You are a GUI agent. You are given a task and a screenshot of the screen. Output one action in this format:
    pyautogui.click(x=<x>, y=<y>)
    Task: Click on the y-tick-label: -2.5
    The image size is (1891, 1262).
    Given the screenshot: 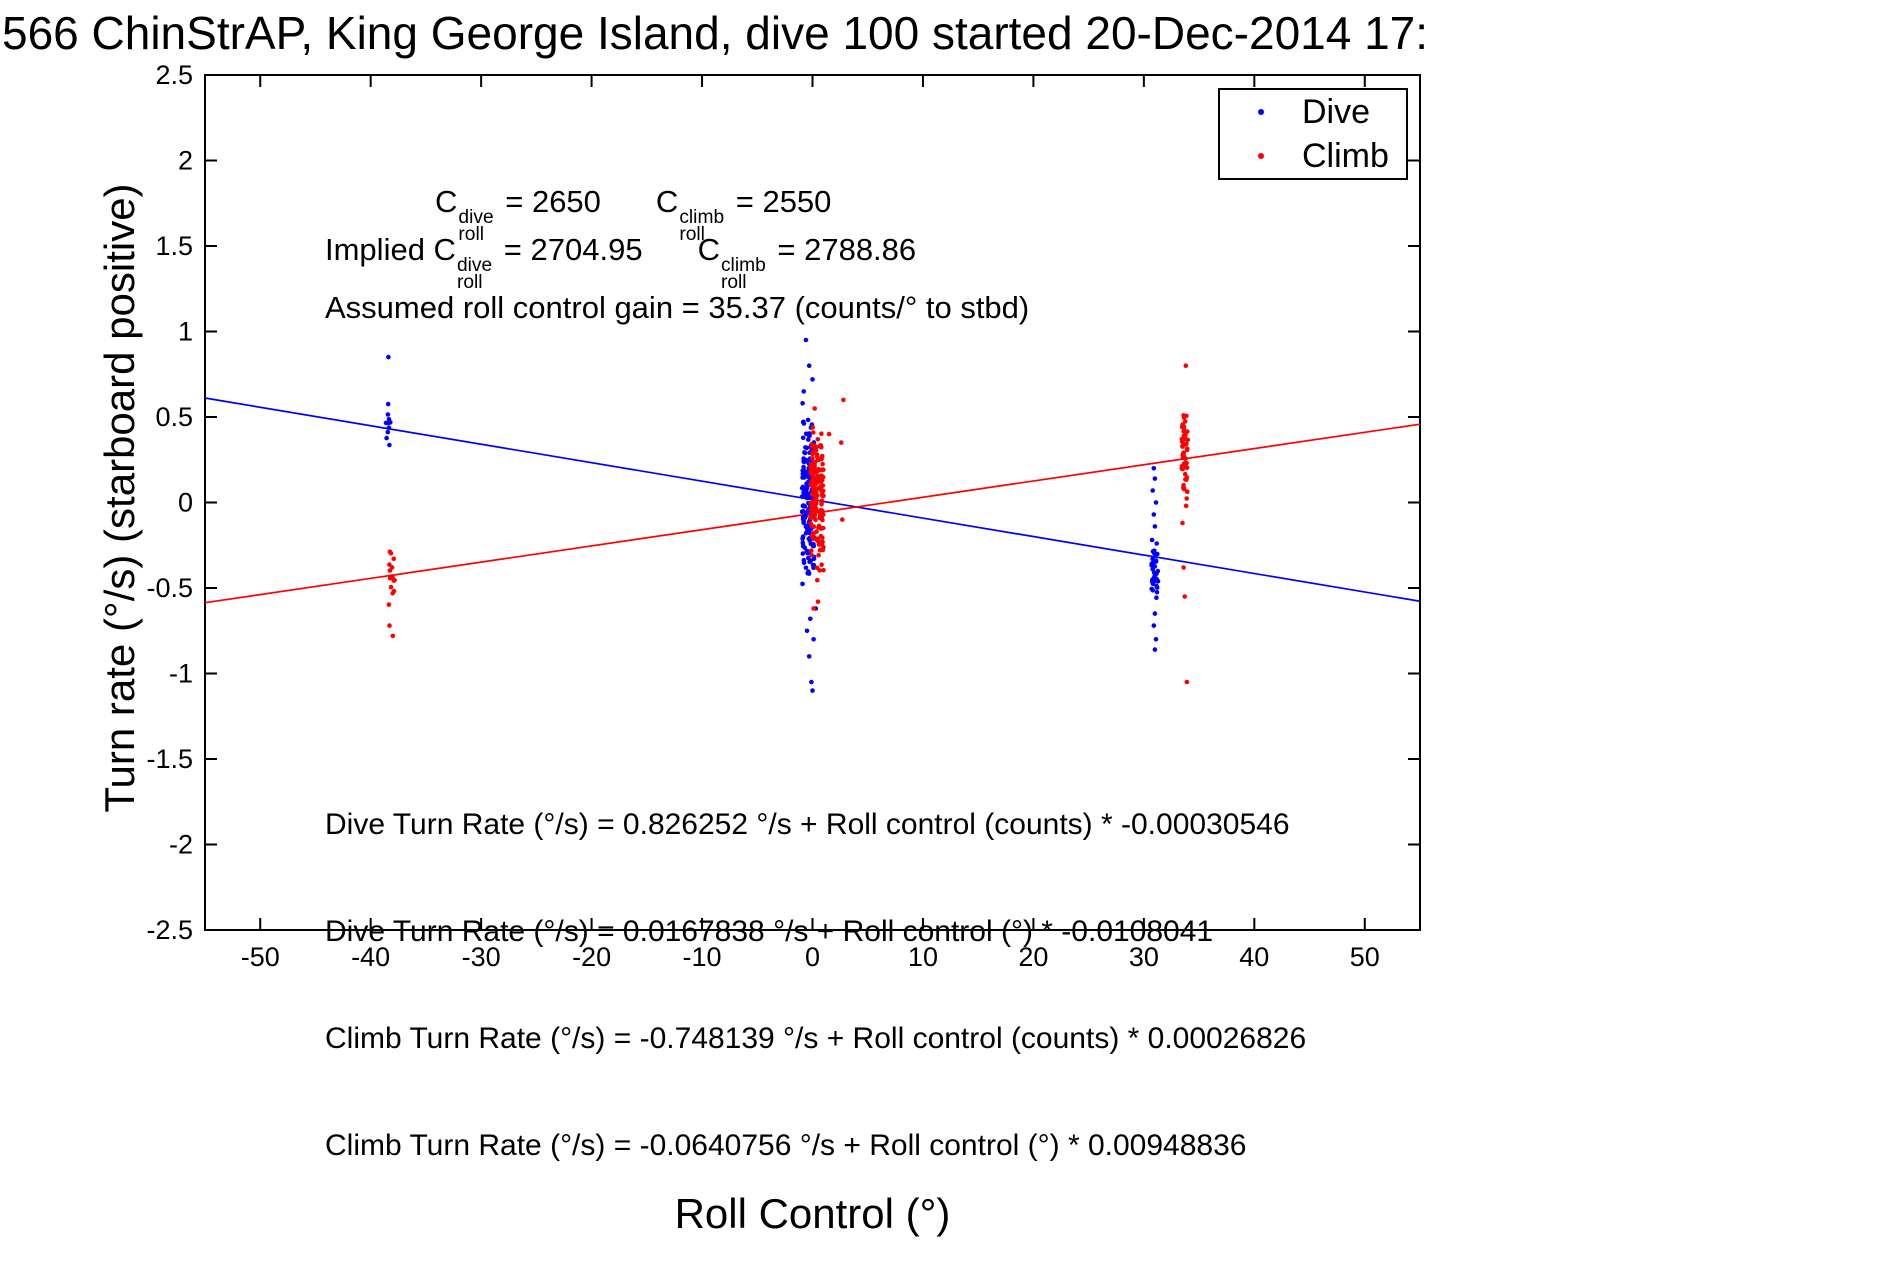 What is the action you would take?
    pyautogui.click(x=169, y=930)
    